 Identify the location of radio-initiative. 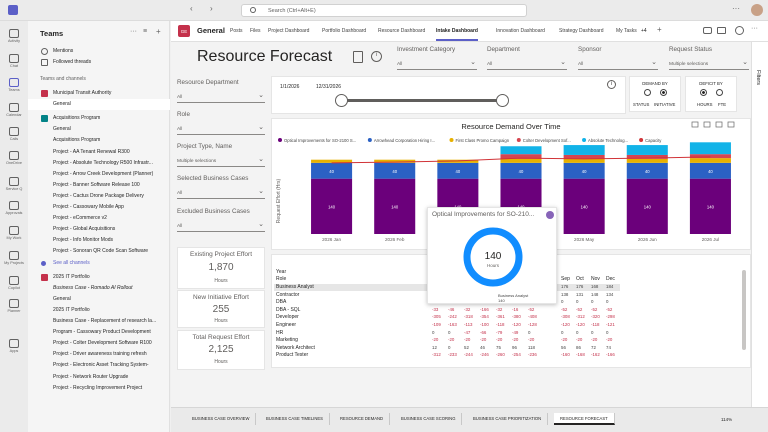
(663, 92).